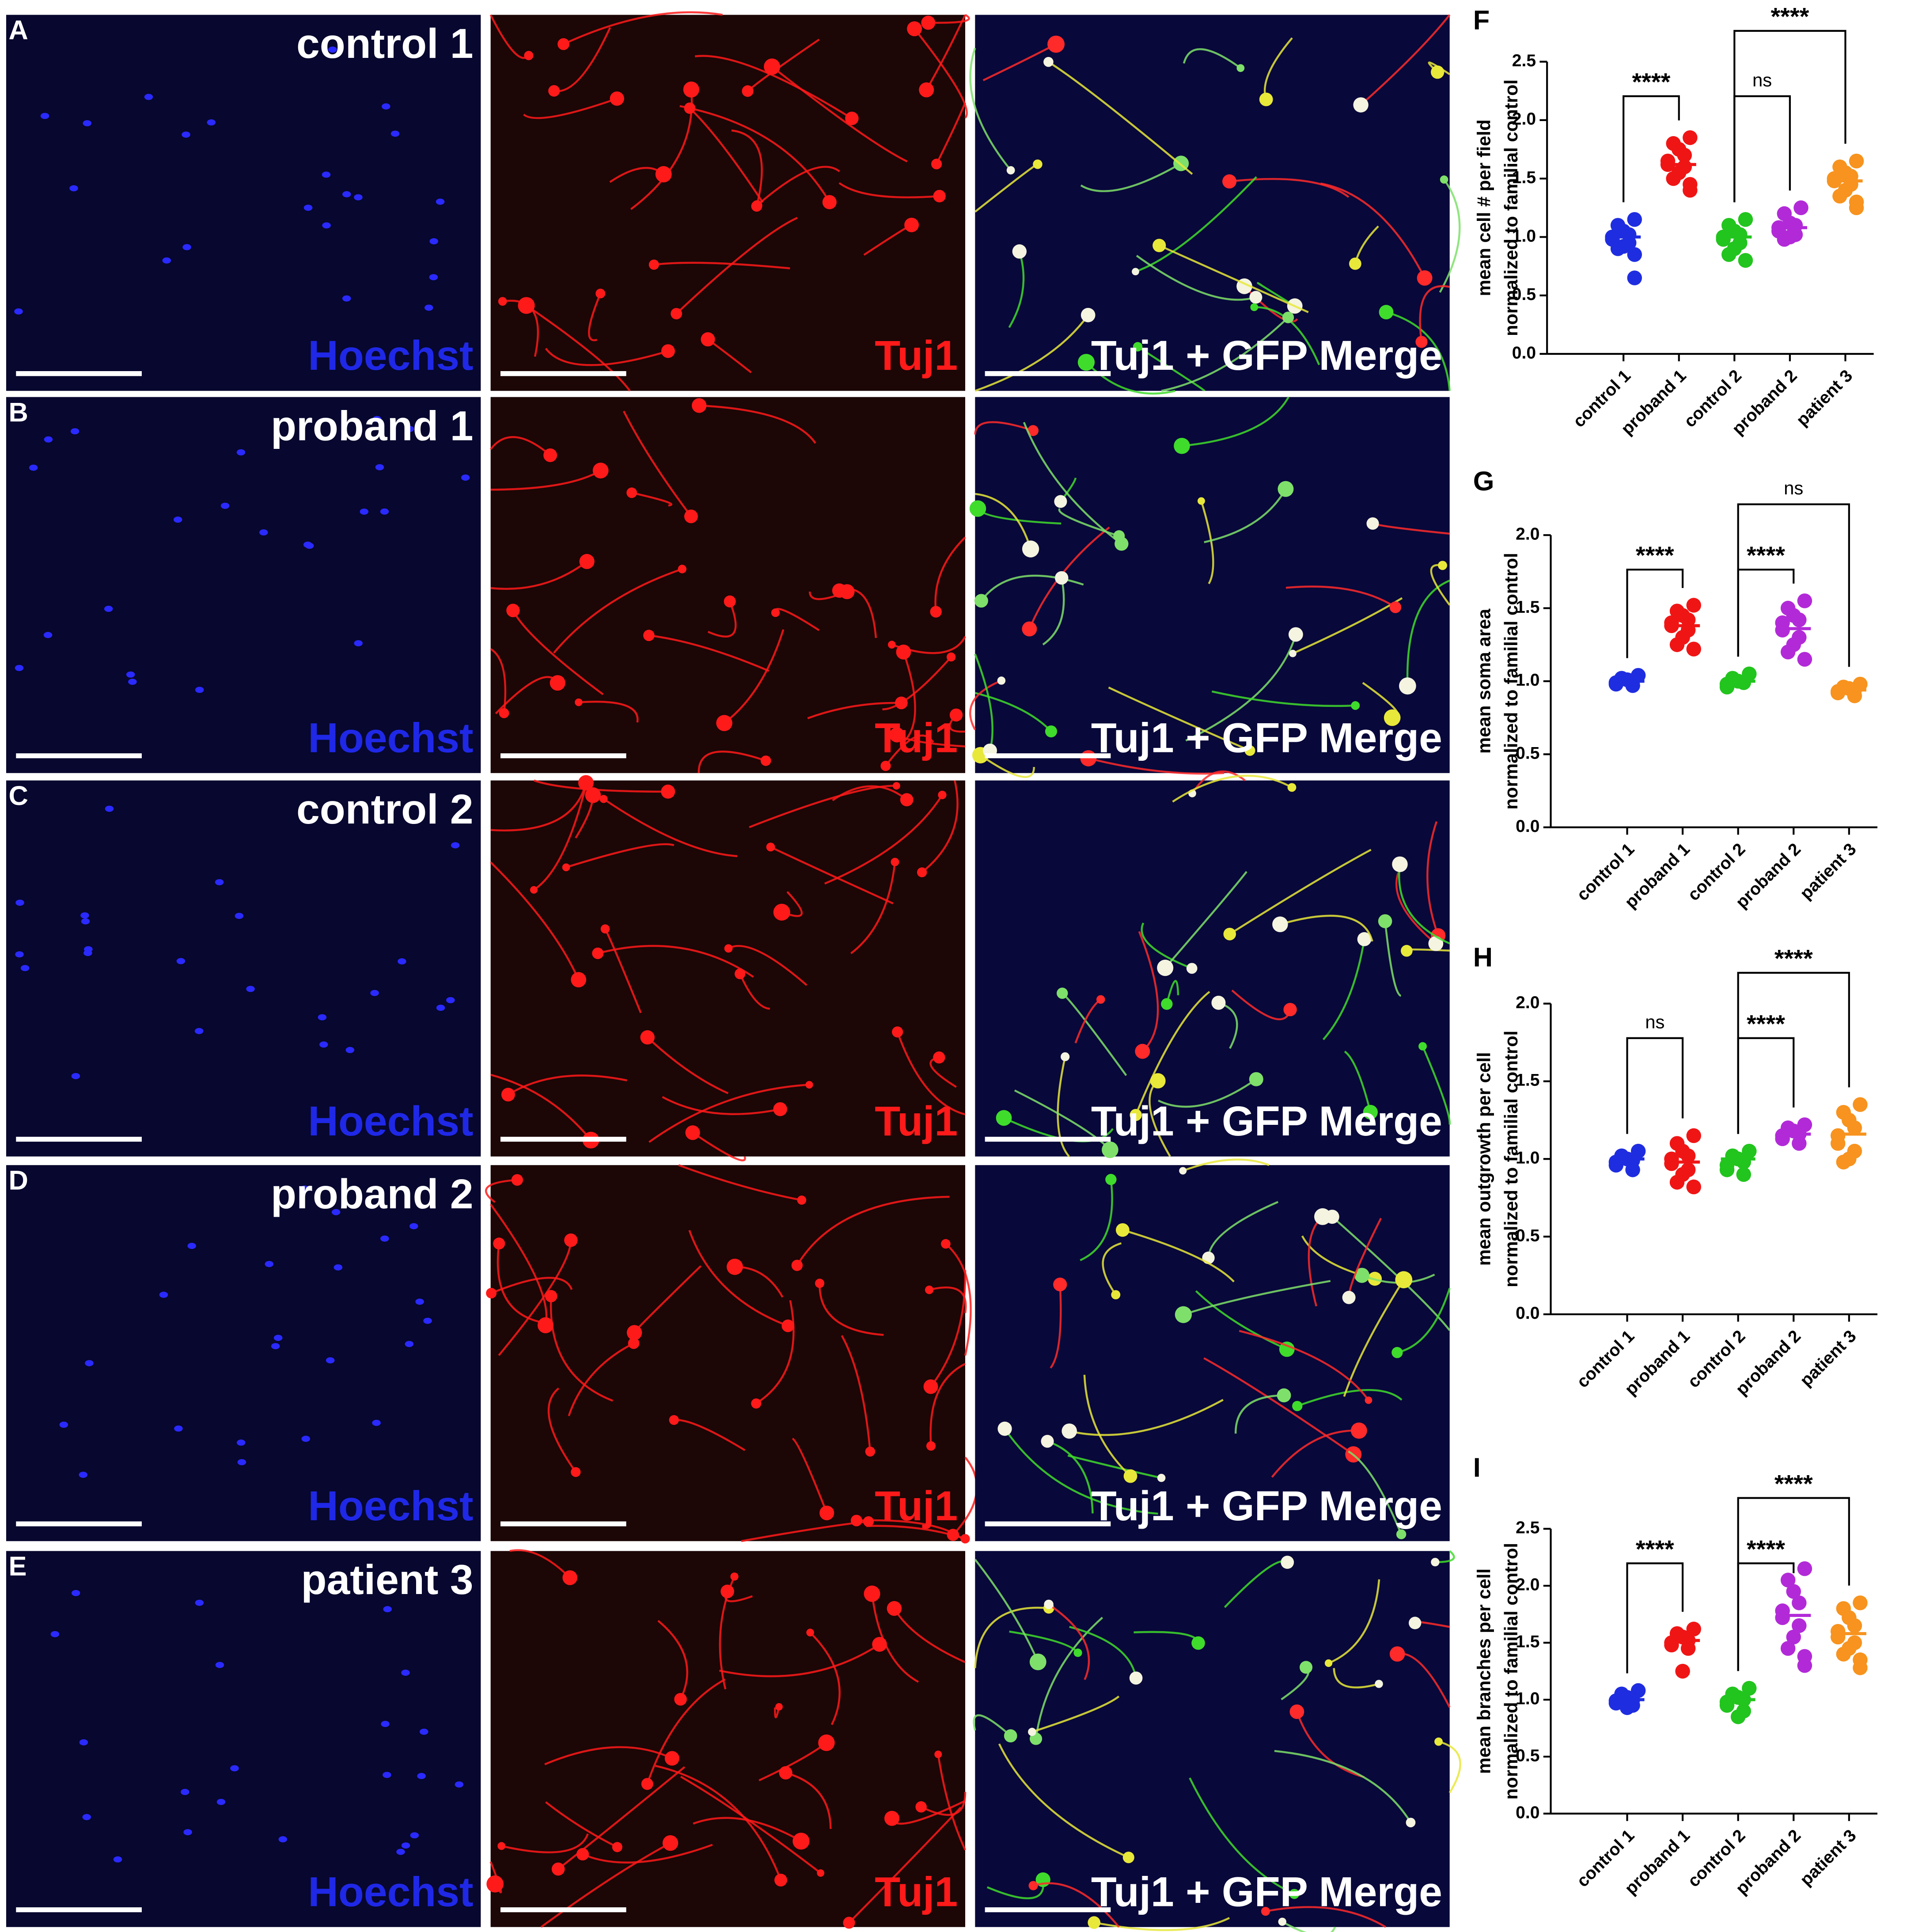 Image resolution: width=1907 pixels, height=1932 pixels. Describe the element at coordinates (1527, 1002) in the screenshot. I see `y-tick-label: 2.0` at that location.